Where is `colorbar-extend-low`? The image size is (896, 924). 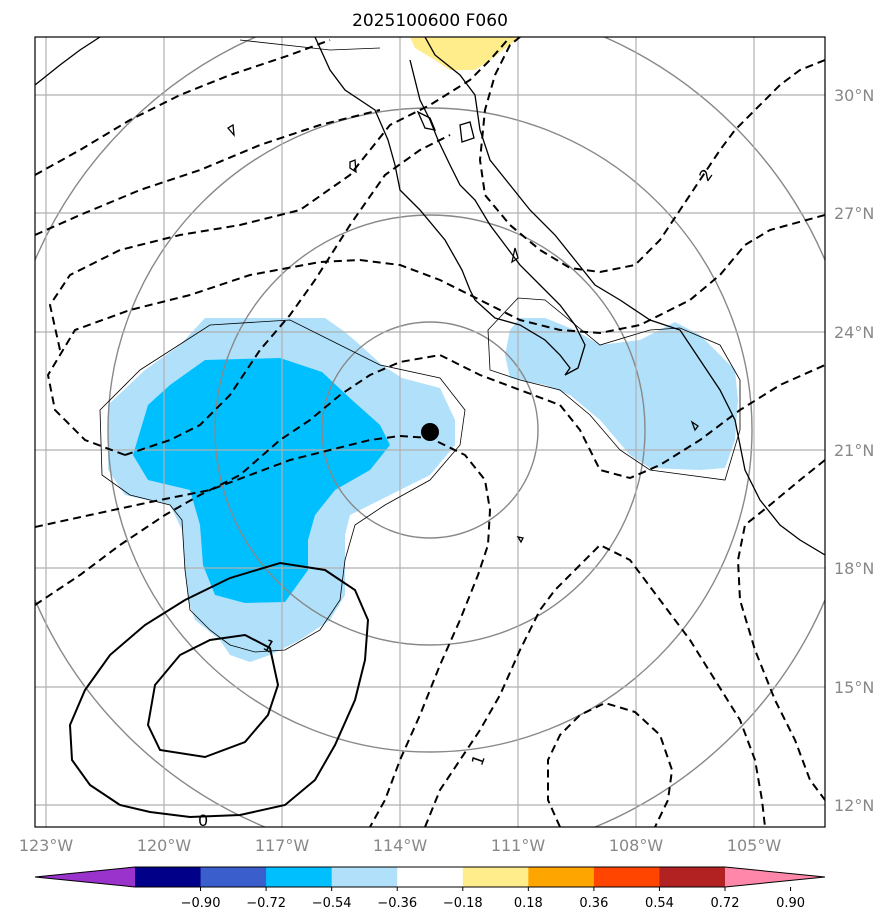 colorbar-extend-low is located at coordinates (85, 877).